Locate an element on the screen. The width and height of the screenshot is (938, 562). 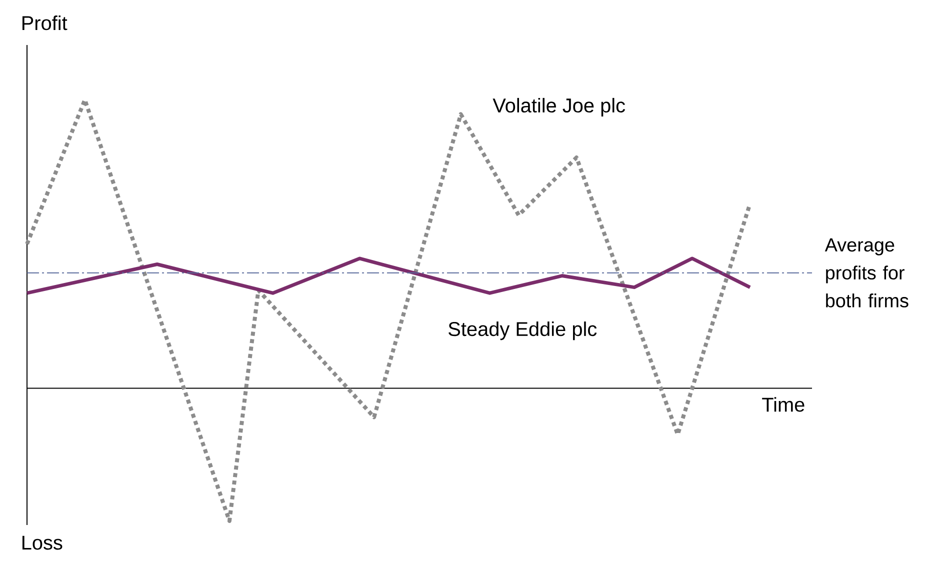
y-axis-title: Profit is located at coordinates (45, 23).